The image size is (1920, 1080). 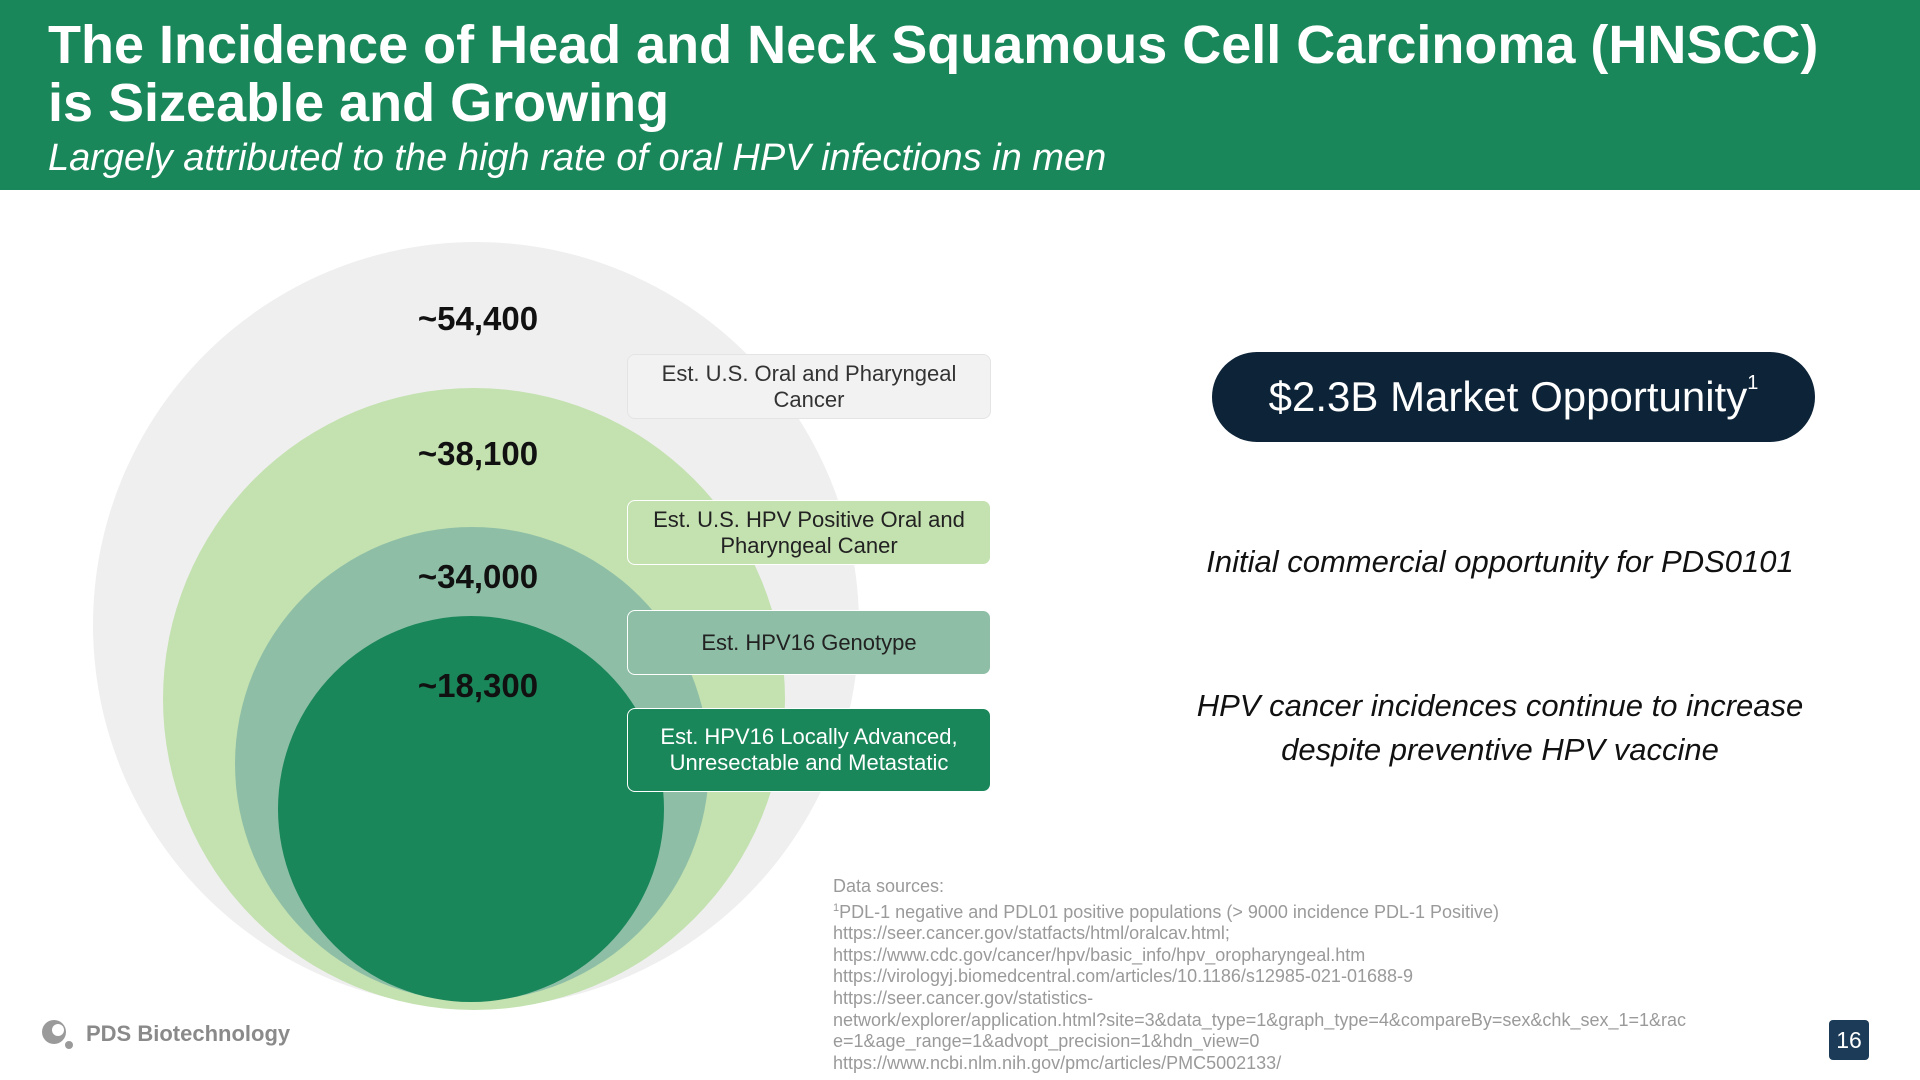 What do you see at coordinates (478, 318) in the screenshot?
I see `value-oral-pharyngeal: ~54,400` at bounding box center [478, 318].